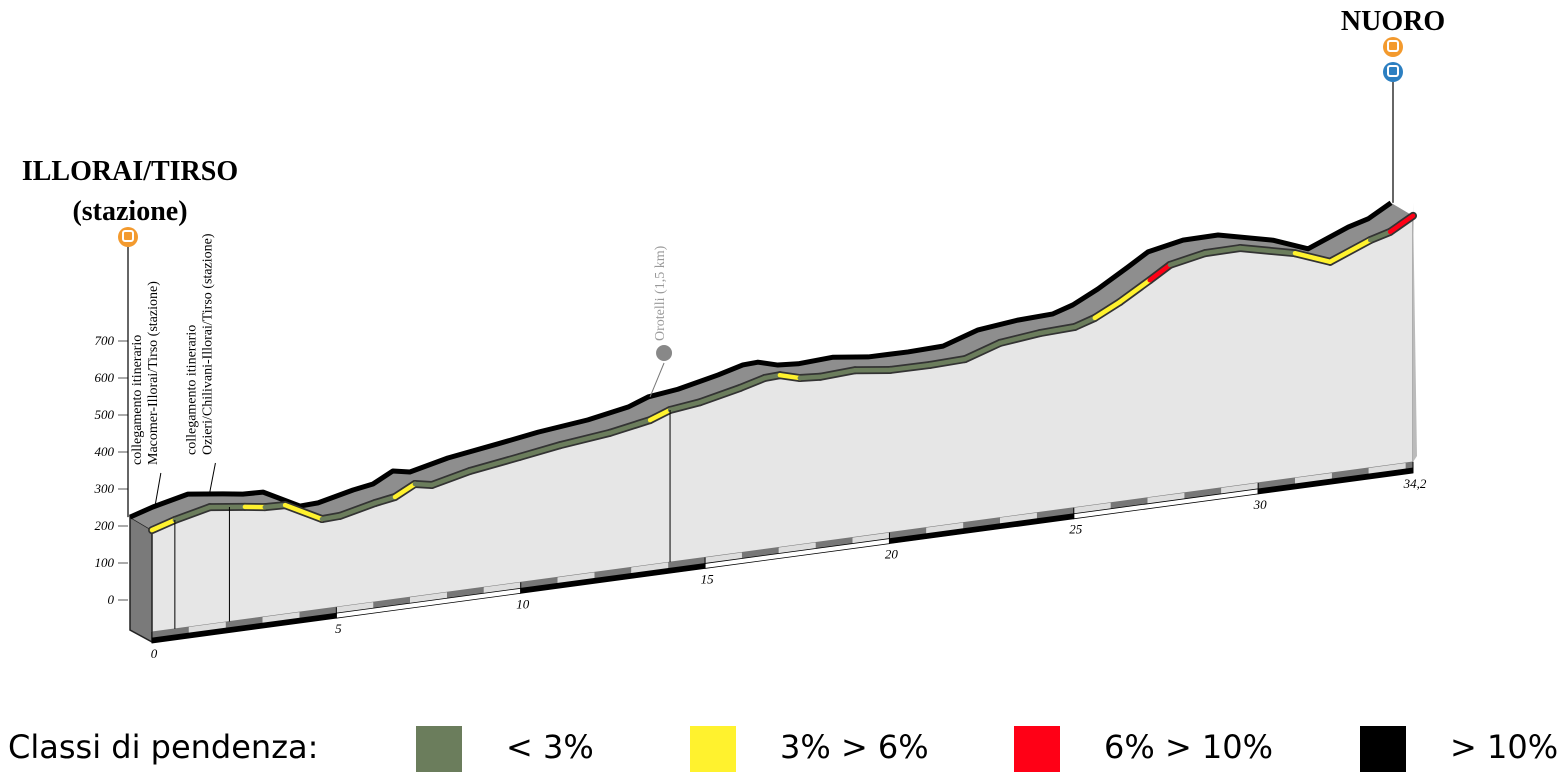 The image size is (1561, 775). Describe the element at coordinates (1415, 332) in the screenshot. I see `end-wall` at that location.